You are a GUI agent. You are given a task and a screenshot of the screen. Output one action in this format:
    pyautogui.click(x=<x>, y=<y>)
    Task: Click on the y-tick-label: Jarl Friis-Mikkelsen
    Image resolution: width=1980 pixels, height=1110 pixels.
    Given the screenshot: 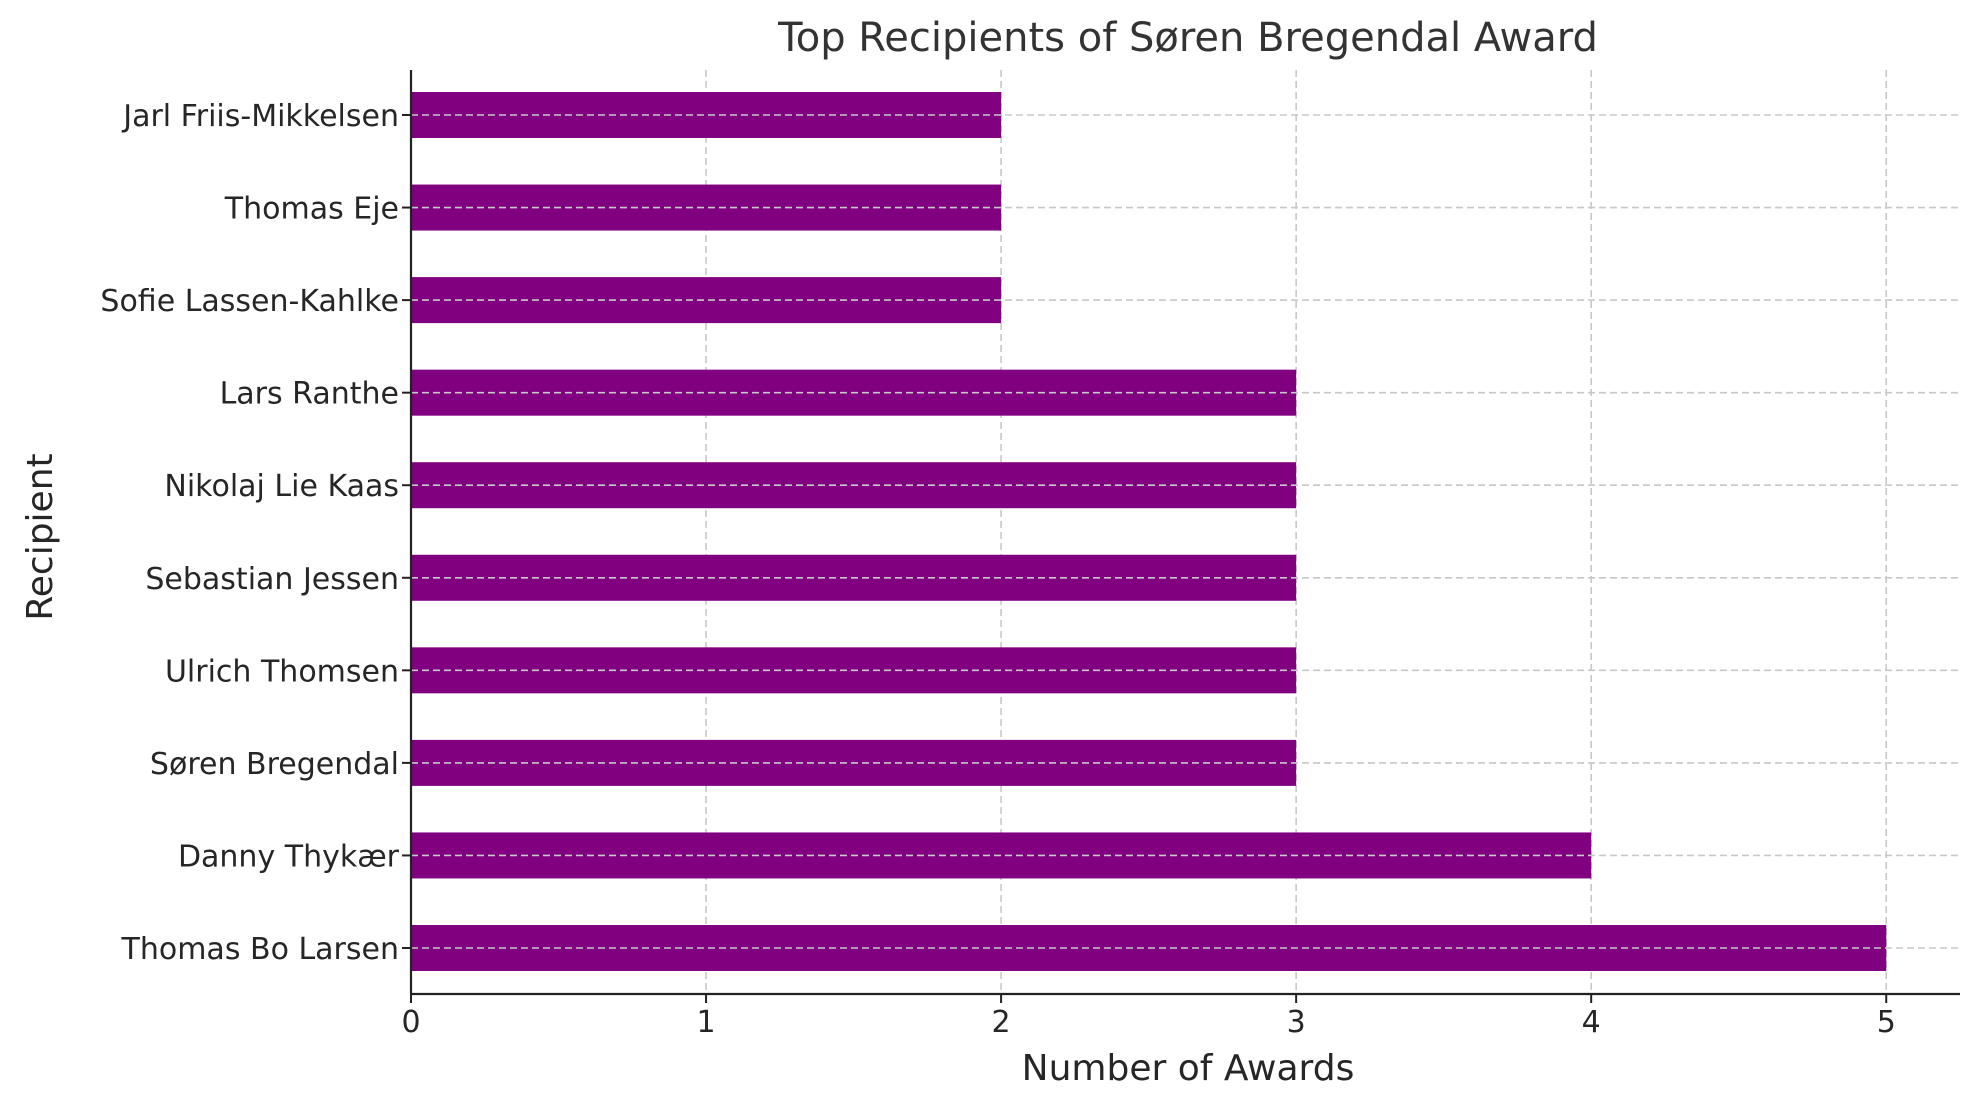 What is the action you would take?
    pyautogui.click(x=260, y=116)
    